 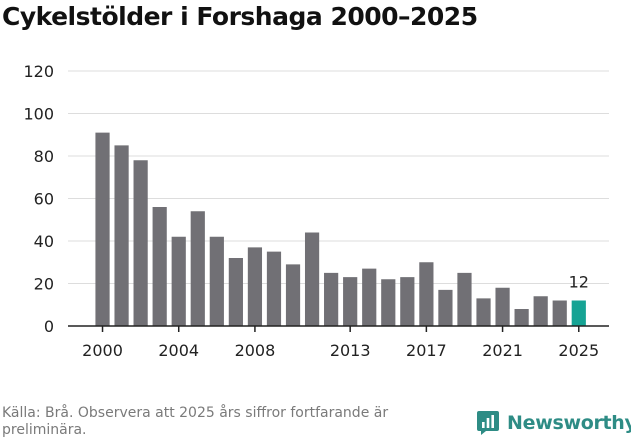 What do you see at coordinates (445, 307) in the screenshot?
I see `bar-2018` at bounding box center [445, 307].